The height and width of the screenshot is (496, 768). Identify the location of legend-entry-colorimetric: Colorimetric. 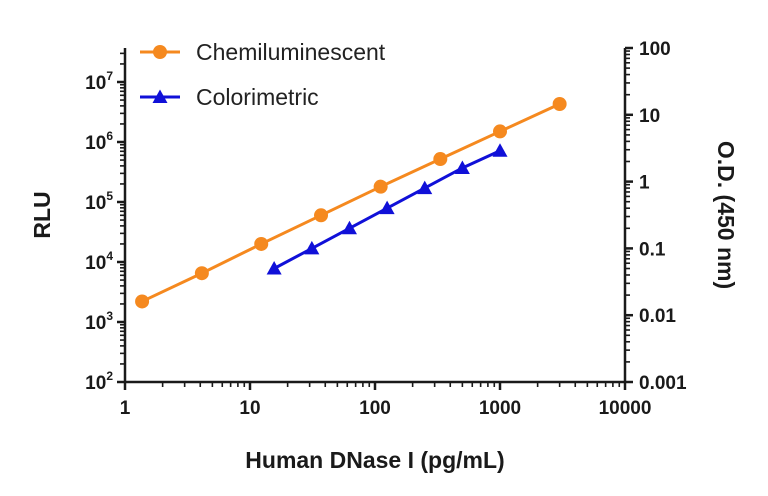
(229, 97).